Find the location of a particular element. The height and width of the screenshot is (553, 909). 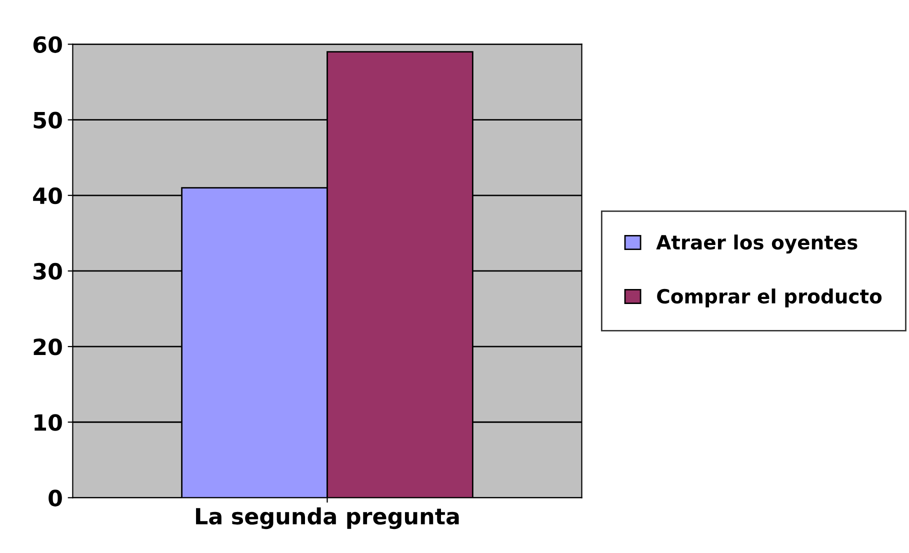

y-tick-label: 0 is located at coordinates (55, 498).